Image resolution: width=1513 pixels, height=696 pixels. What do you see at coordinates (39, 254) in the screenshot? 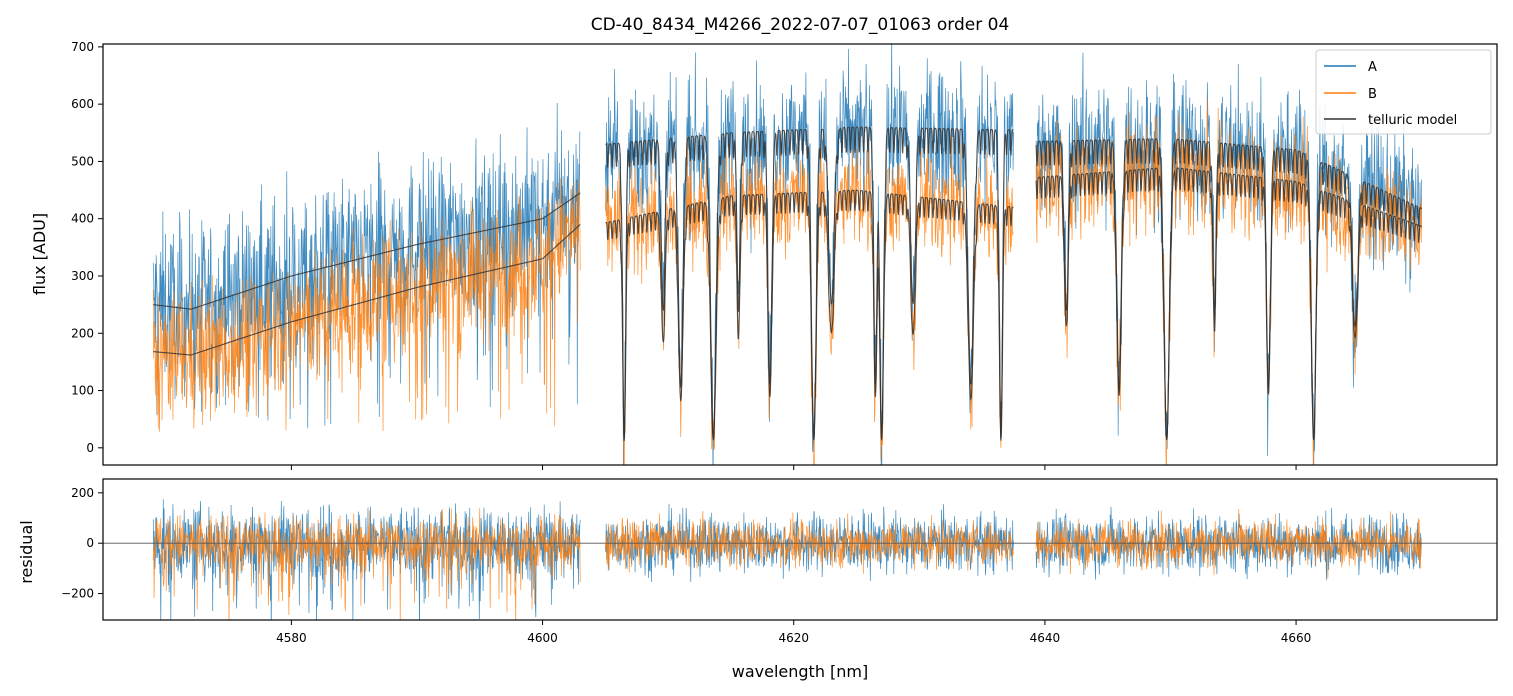
I see `top-y-axis-label: flux [ADU]` at bounding box center [39, 254].